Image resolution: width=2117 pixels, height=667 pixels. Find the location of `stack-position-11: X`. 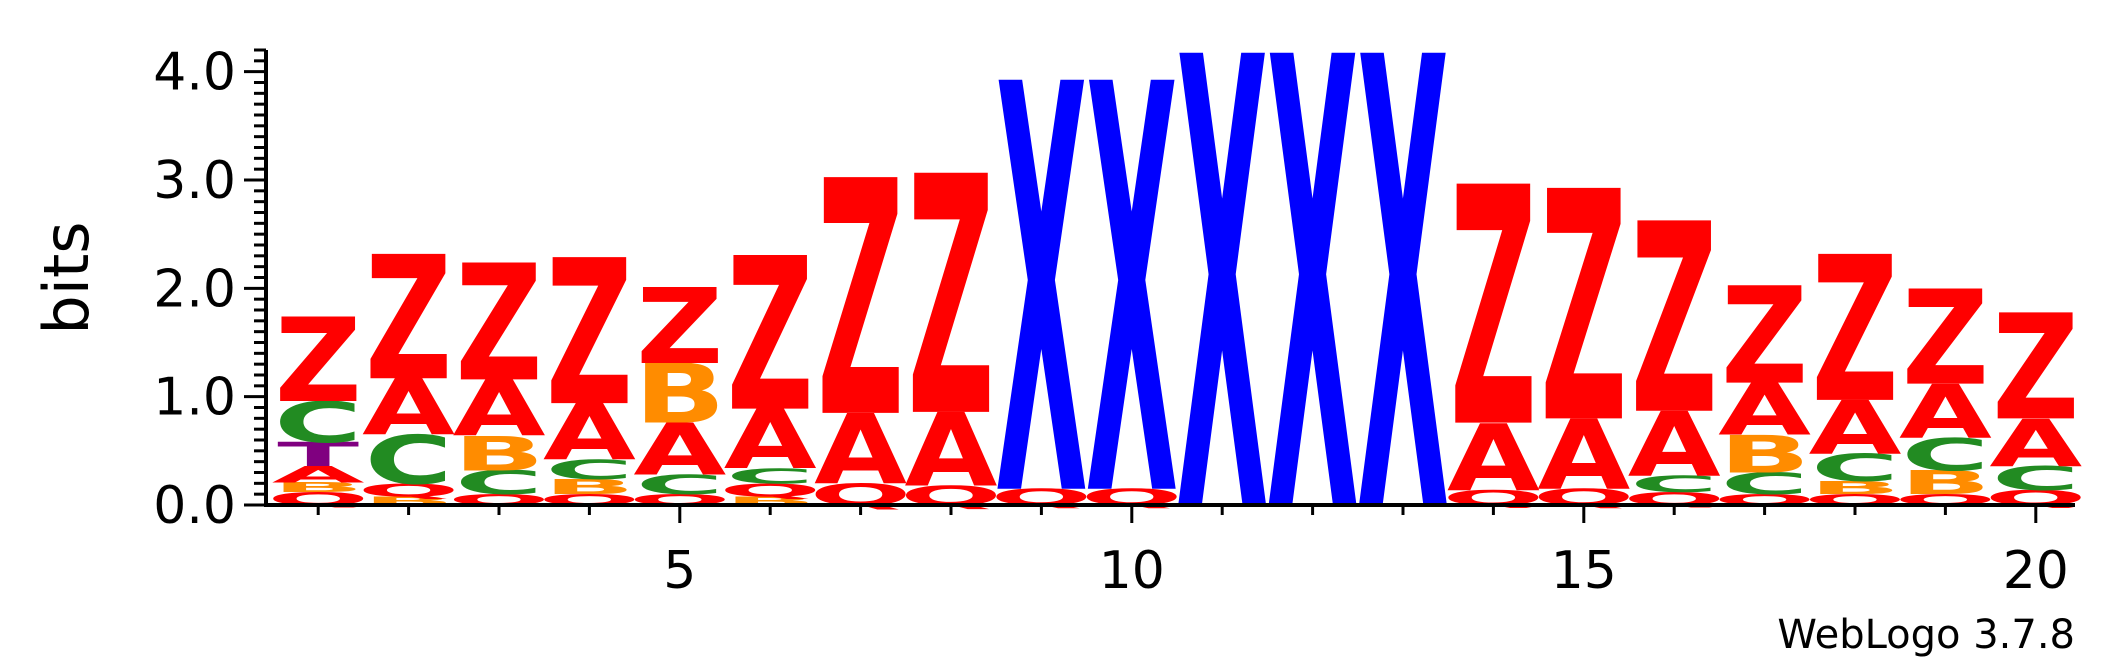

stack-position-11: X is located at coordinates (1222, 326).